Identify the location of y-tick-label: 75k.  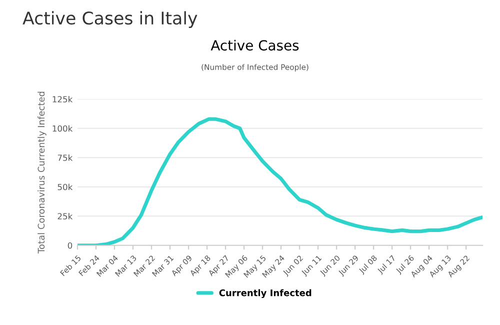
(65, 157).